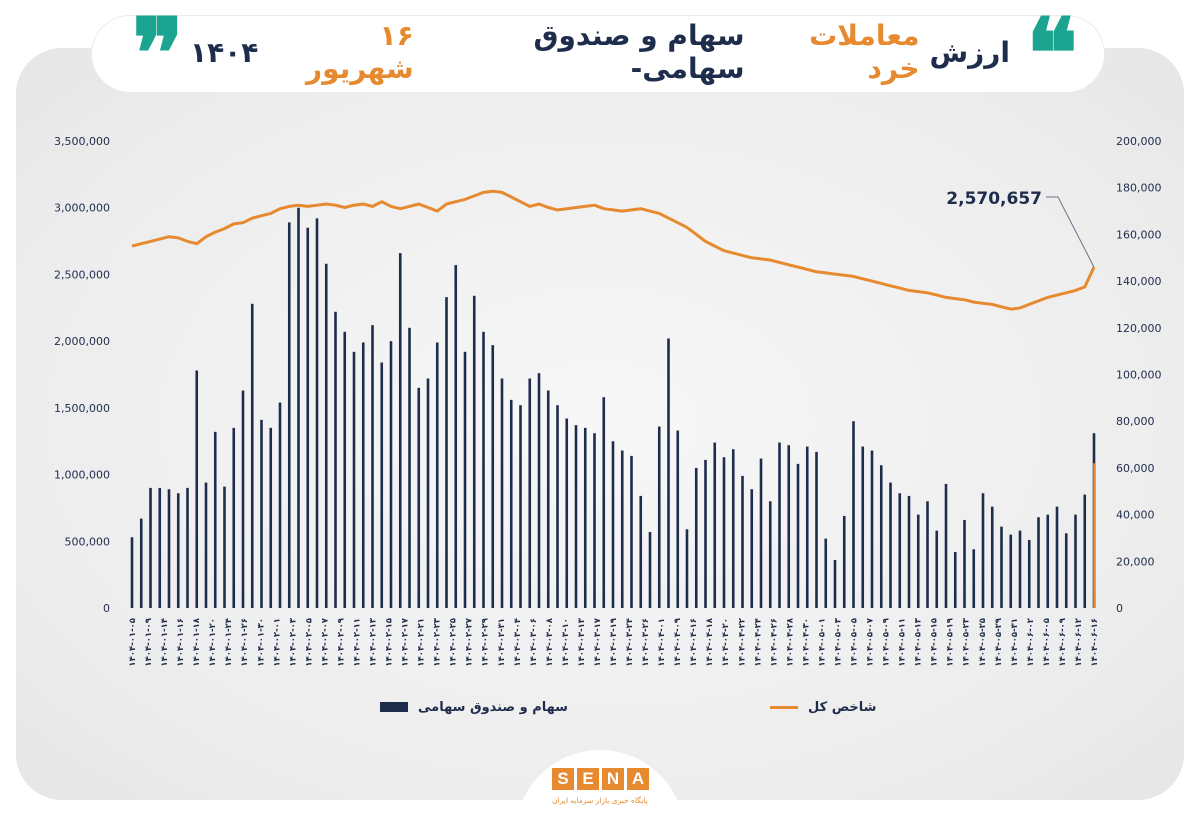  What do you see at coordinates (582, 641) in the screenshot?
I see `x-tick-label: ۱۴۰۴-۰۳-۱۳` at bounding box center [582, 641].